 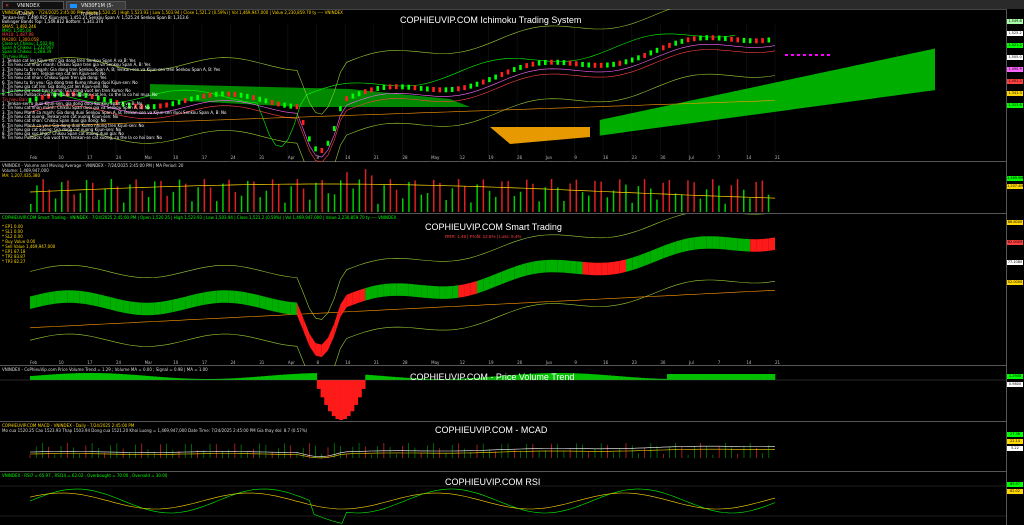 I want to click on date-tick-label: Jun, so click(x=549, y=157).